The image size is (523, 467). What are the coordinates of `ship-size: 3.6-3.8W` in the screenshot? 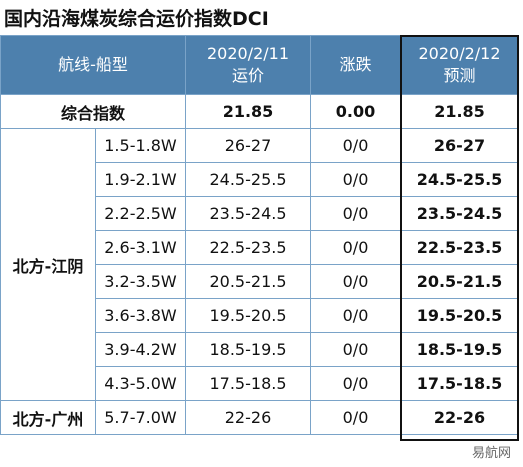 It's located at (140, 315).